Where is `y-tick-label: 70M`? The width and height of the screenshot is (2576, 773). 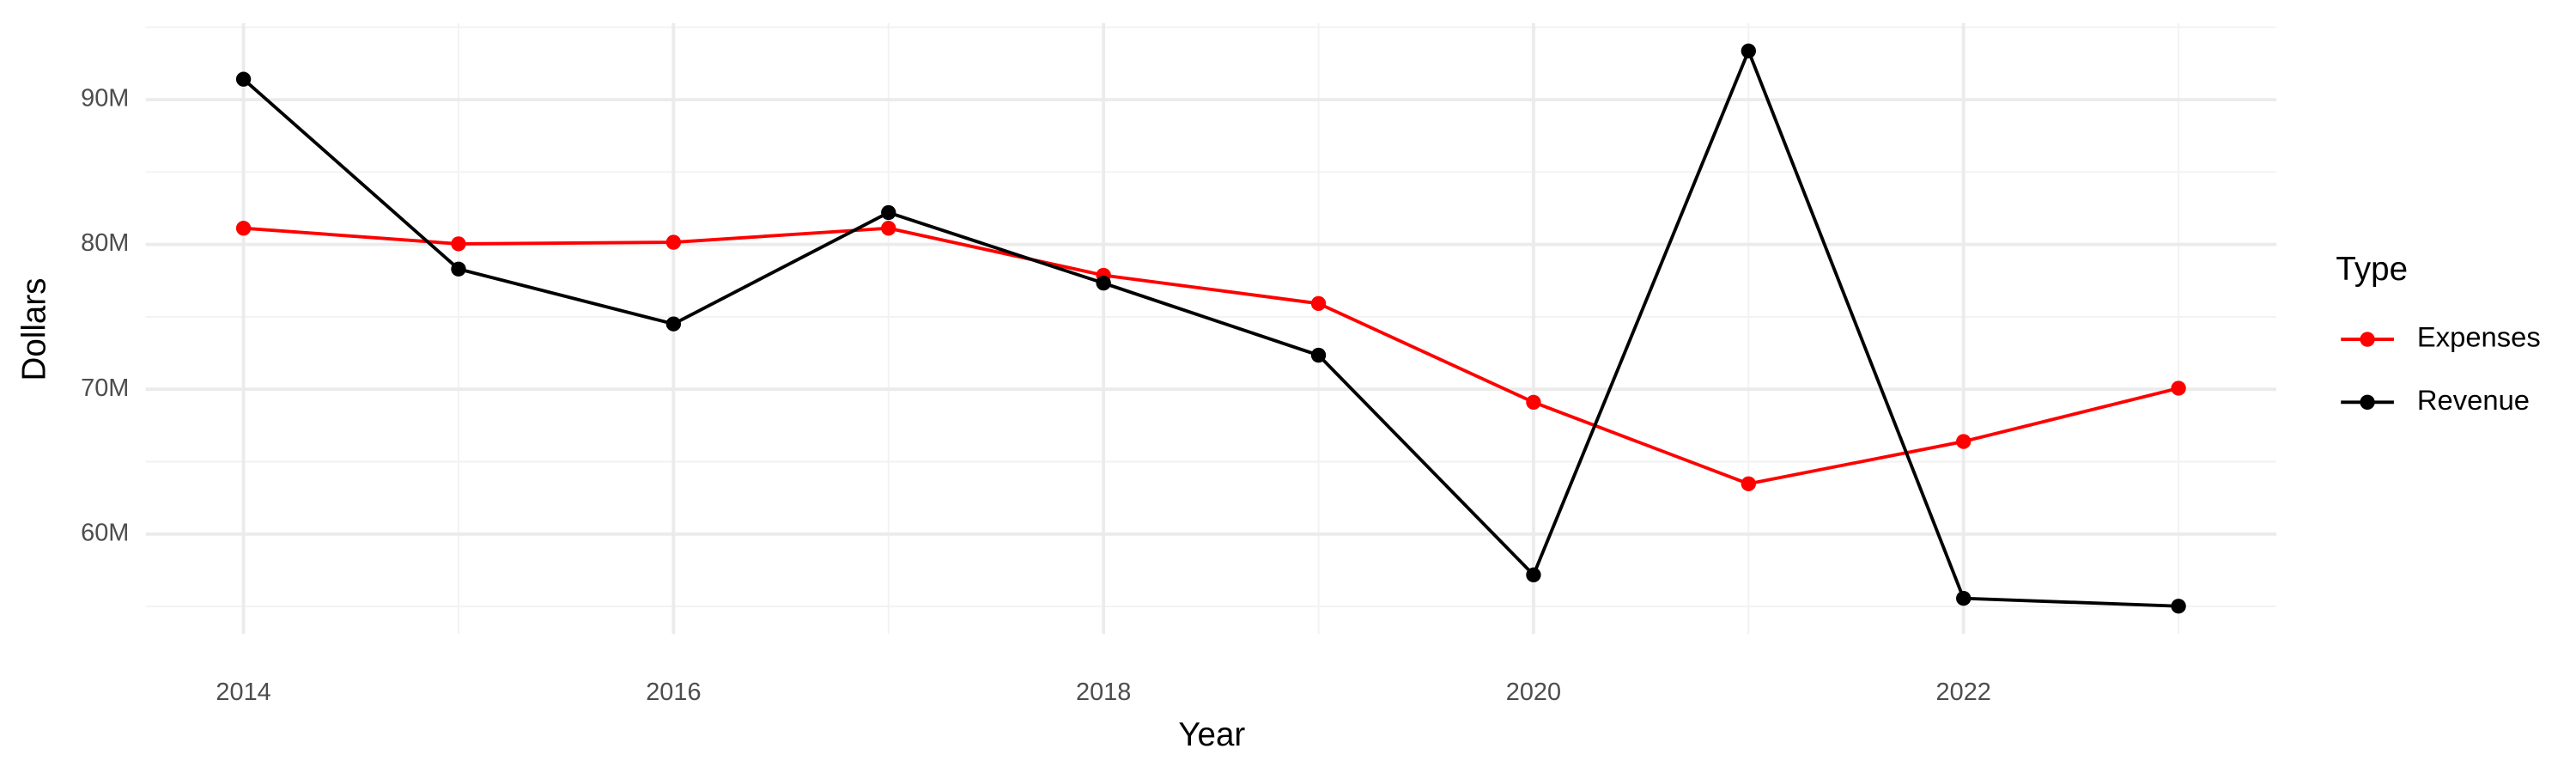 y-tick-label: 70M is located at coordinates (105, 388).